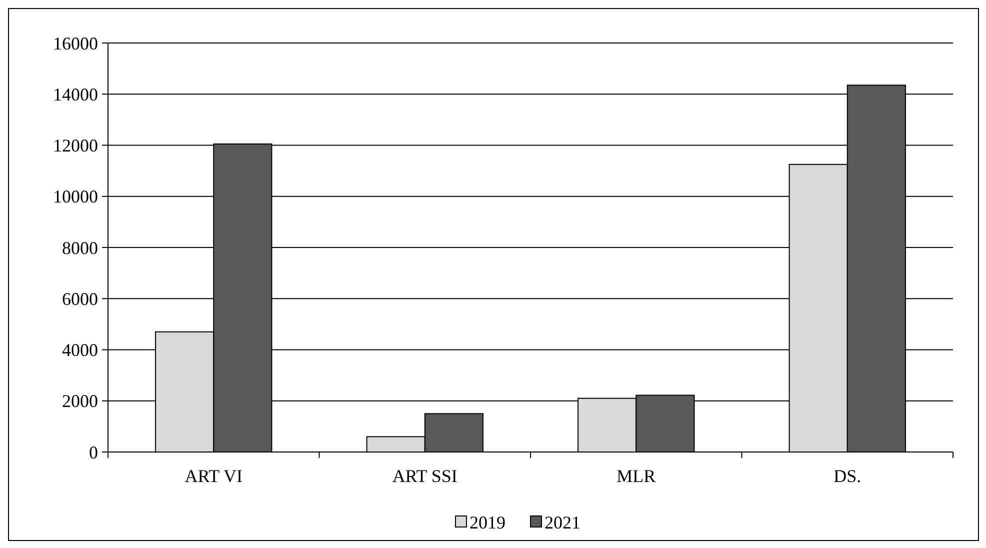  I want to click on y-tick-label: 0, so click(93, 452).